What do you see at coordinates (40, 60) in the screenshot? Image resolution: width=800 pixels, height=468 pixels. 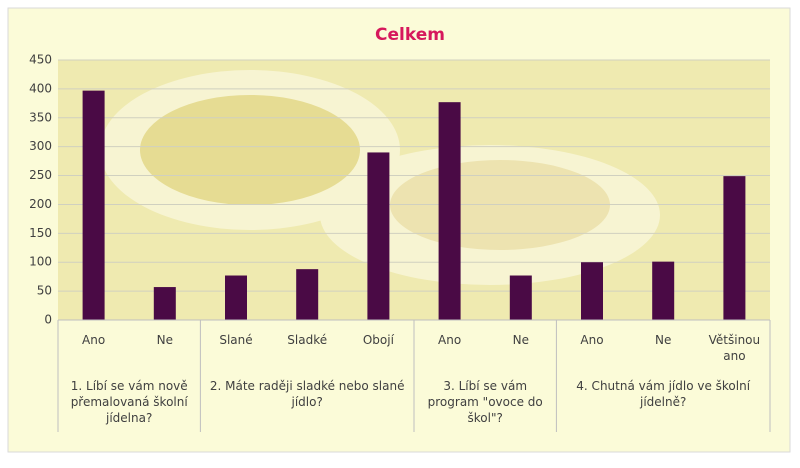 I see `y-tick-label: 450` at bounding box center [40, 60].